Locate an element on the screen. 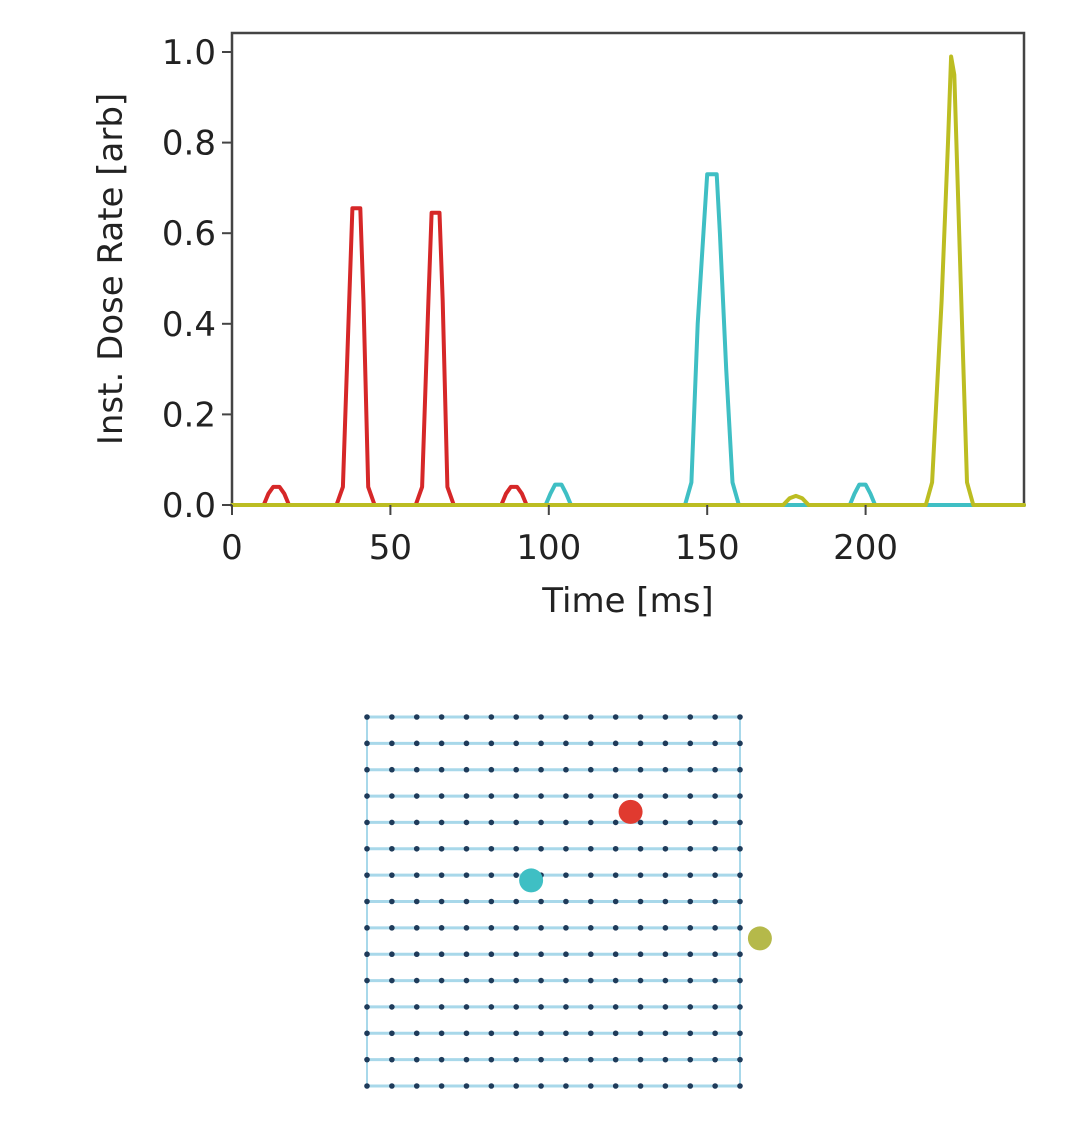  x-tick-label: 200 is located at coordinates (865, 548).